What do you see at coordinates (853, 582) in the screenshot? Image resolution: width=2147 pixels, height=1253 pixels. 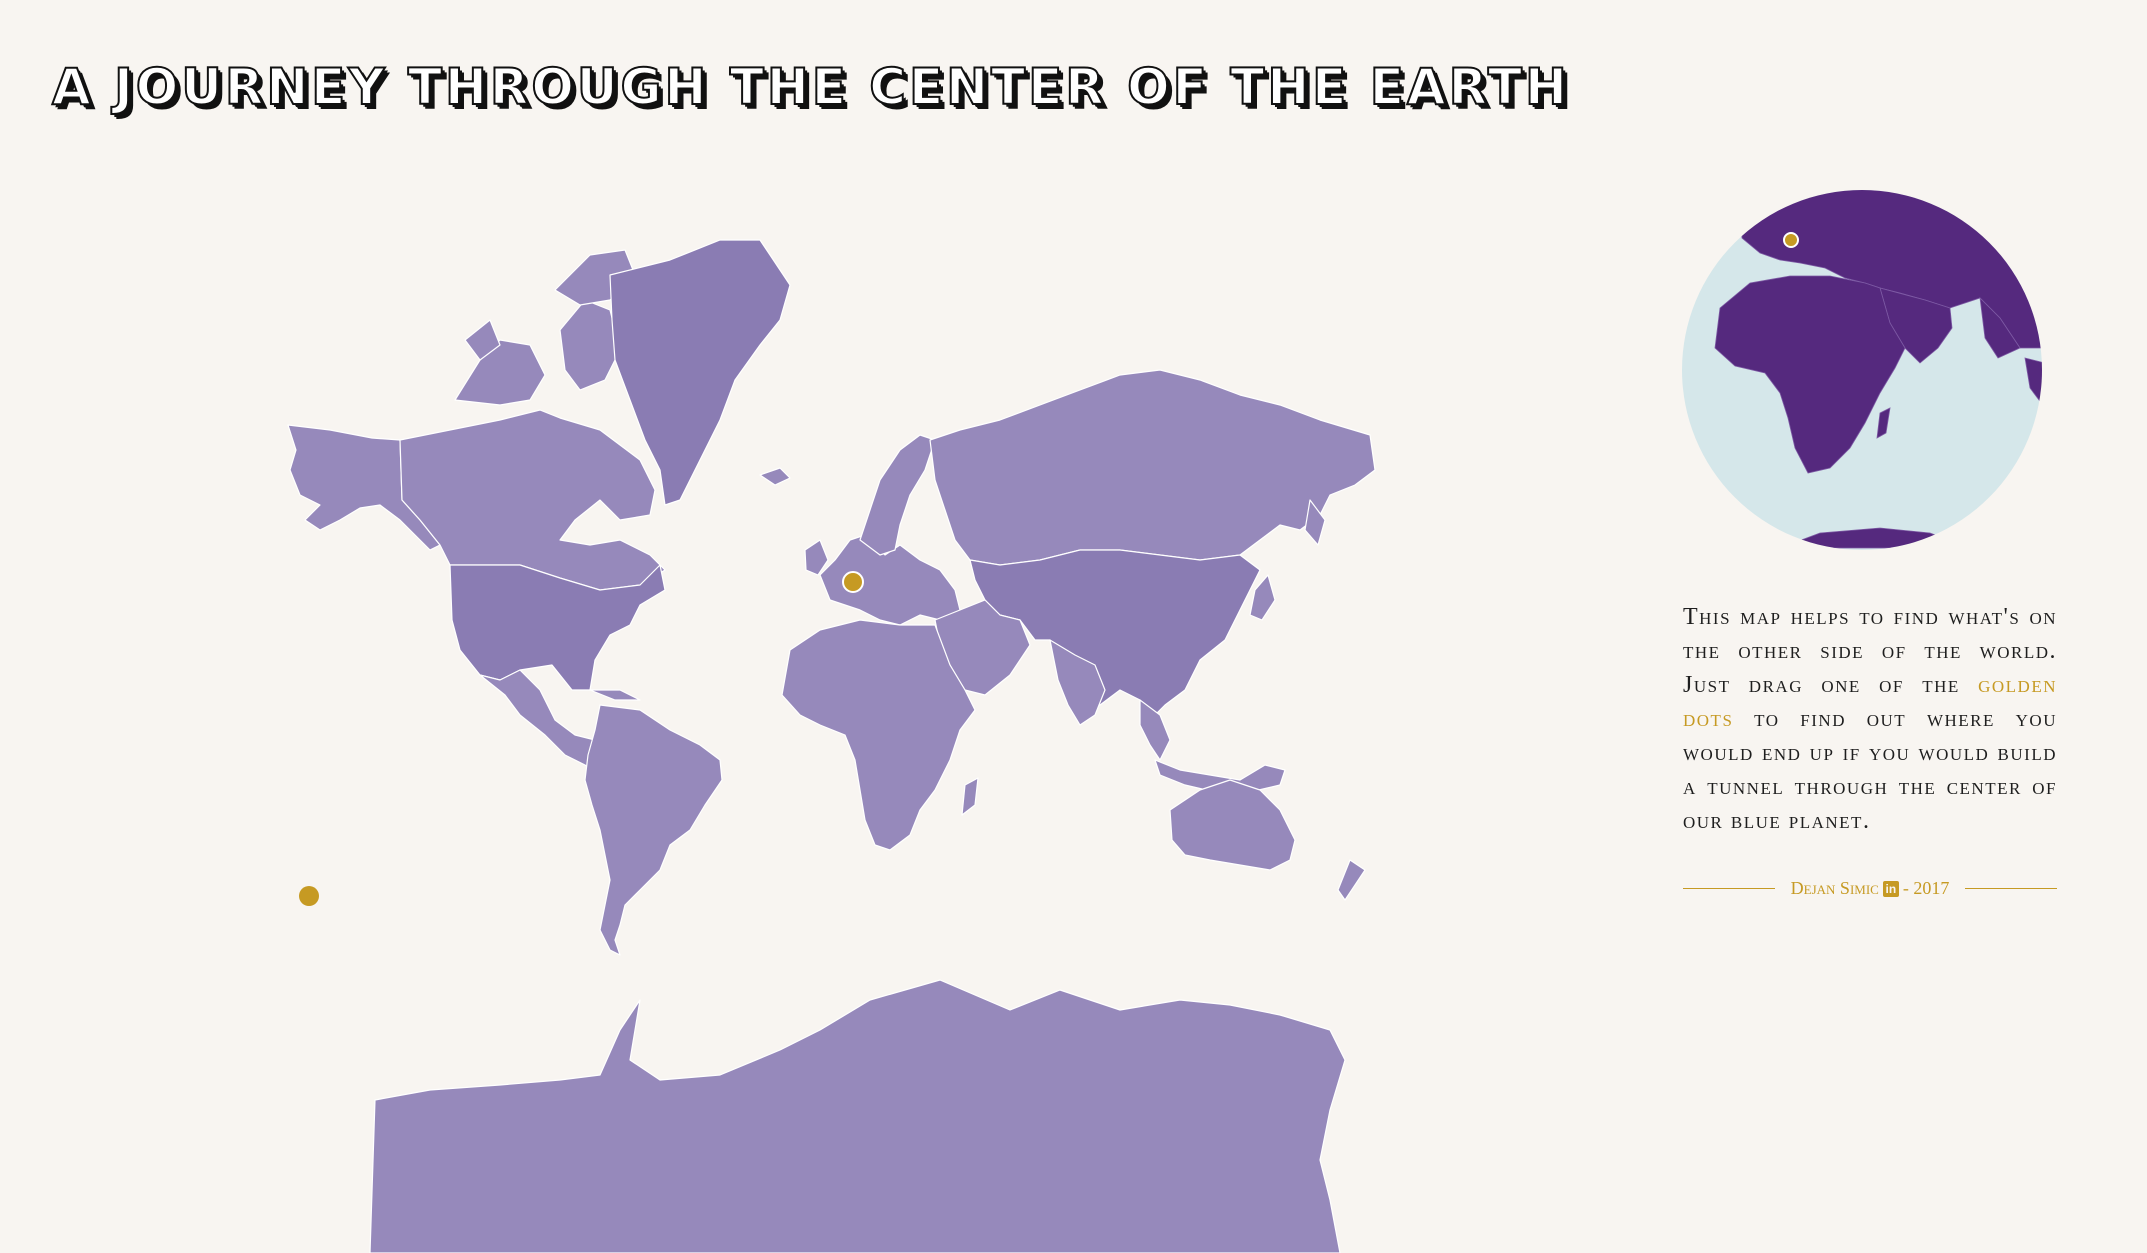 I see `drag-handle-origin` at bounding box center [853, 582].